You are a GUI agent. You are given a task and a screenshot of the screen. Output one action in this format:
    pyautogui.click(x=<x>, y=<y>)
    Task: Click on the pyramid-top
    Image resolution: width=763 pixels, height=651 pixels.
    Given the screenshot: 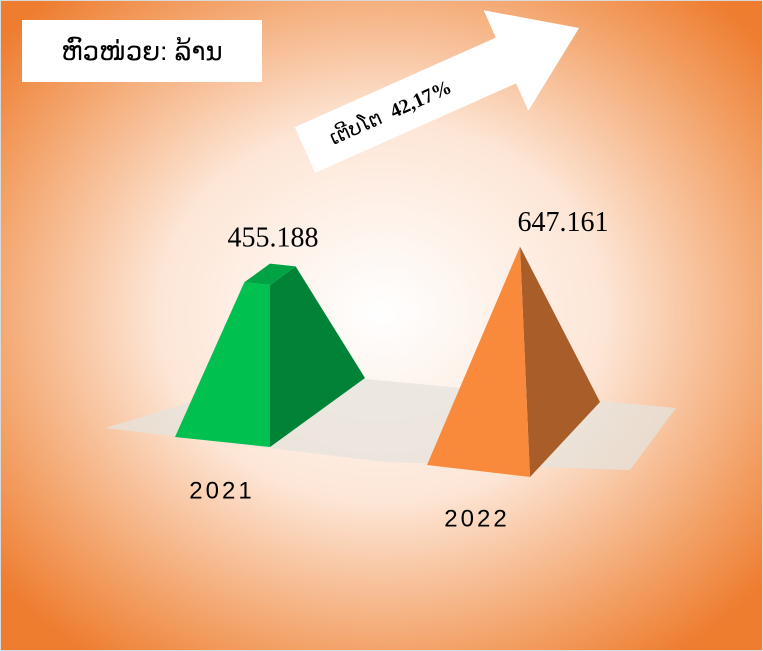 What is the action you would take?
    pyautogui.click(x=270, y=274)
    